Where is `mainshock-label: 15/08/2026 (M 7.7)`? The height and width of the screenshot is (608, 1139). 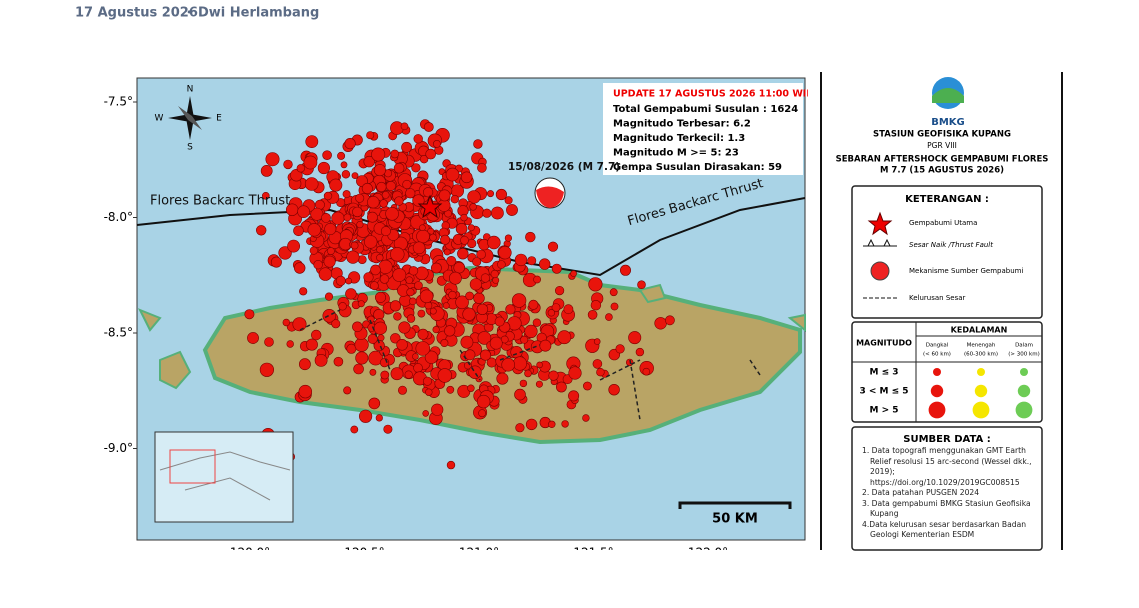
mainshock-label: 15/08/2026 (M 7.7) is located at coordinates (564, 167).